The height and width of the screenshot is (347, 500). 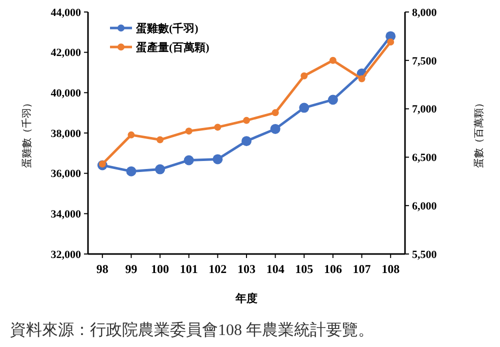 I want to click on y-tick-label: 38,000, so click(x=66, y=134).